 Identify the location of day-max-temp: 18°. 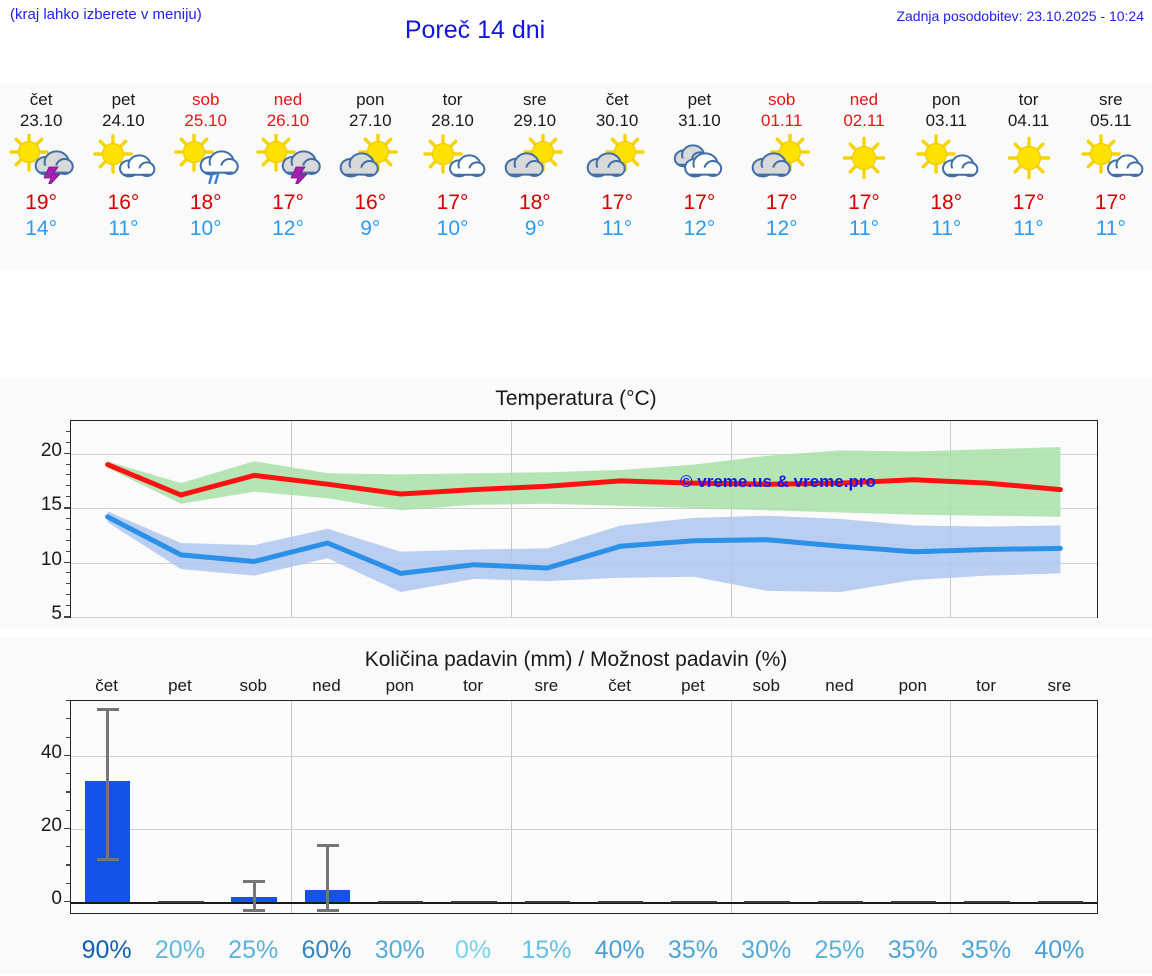
(534, 202).